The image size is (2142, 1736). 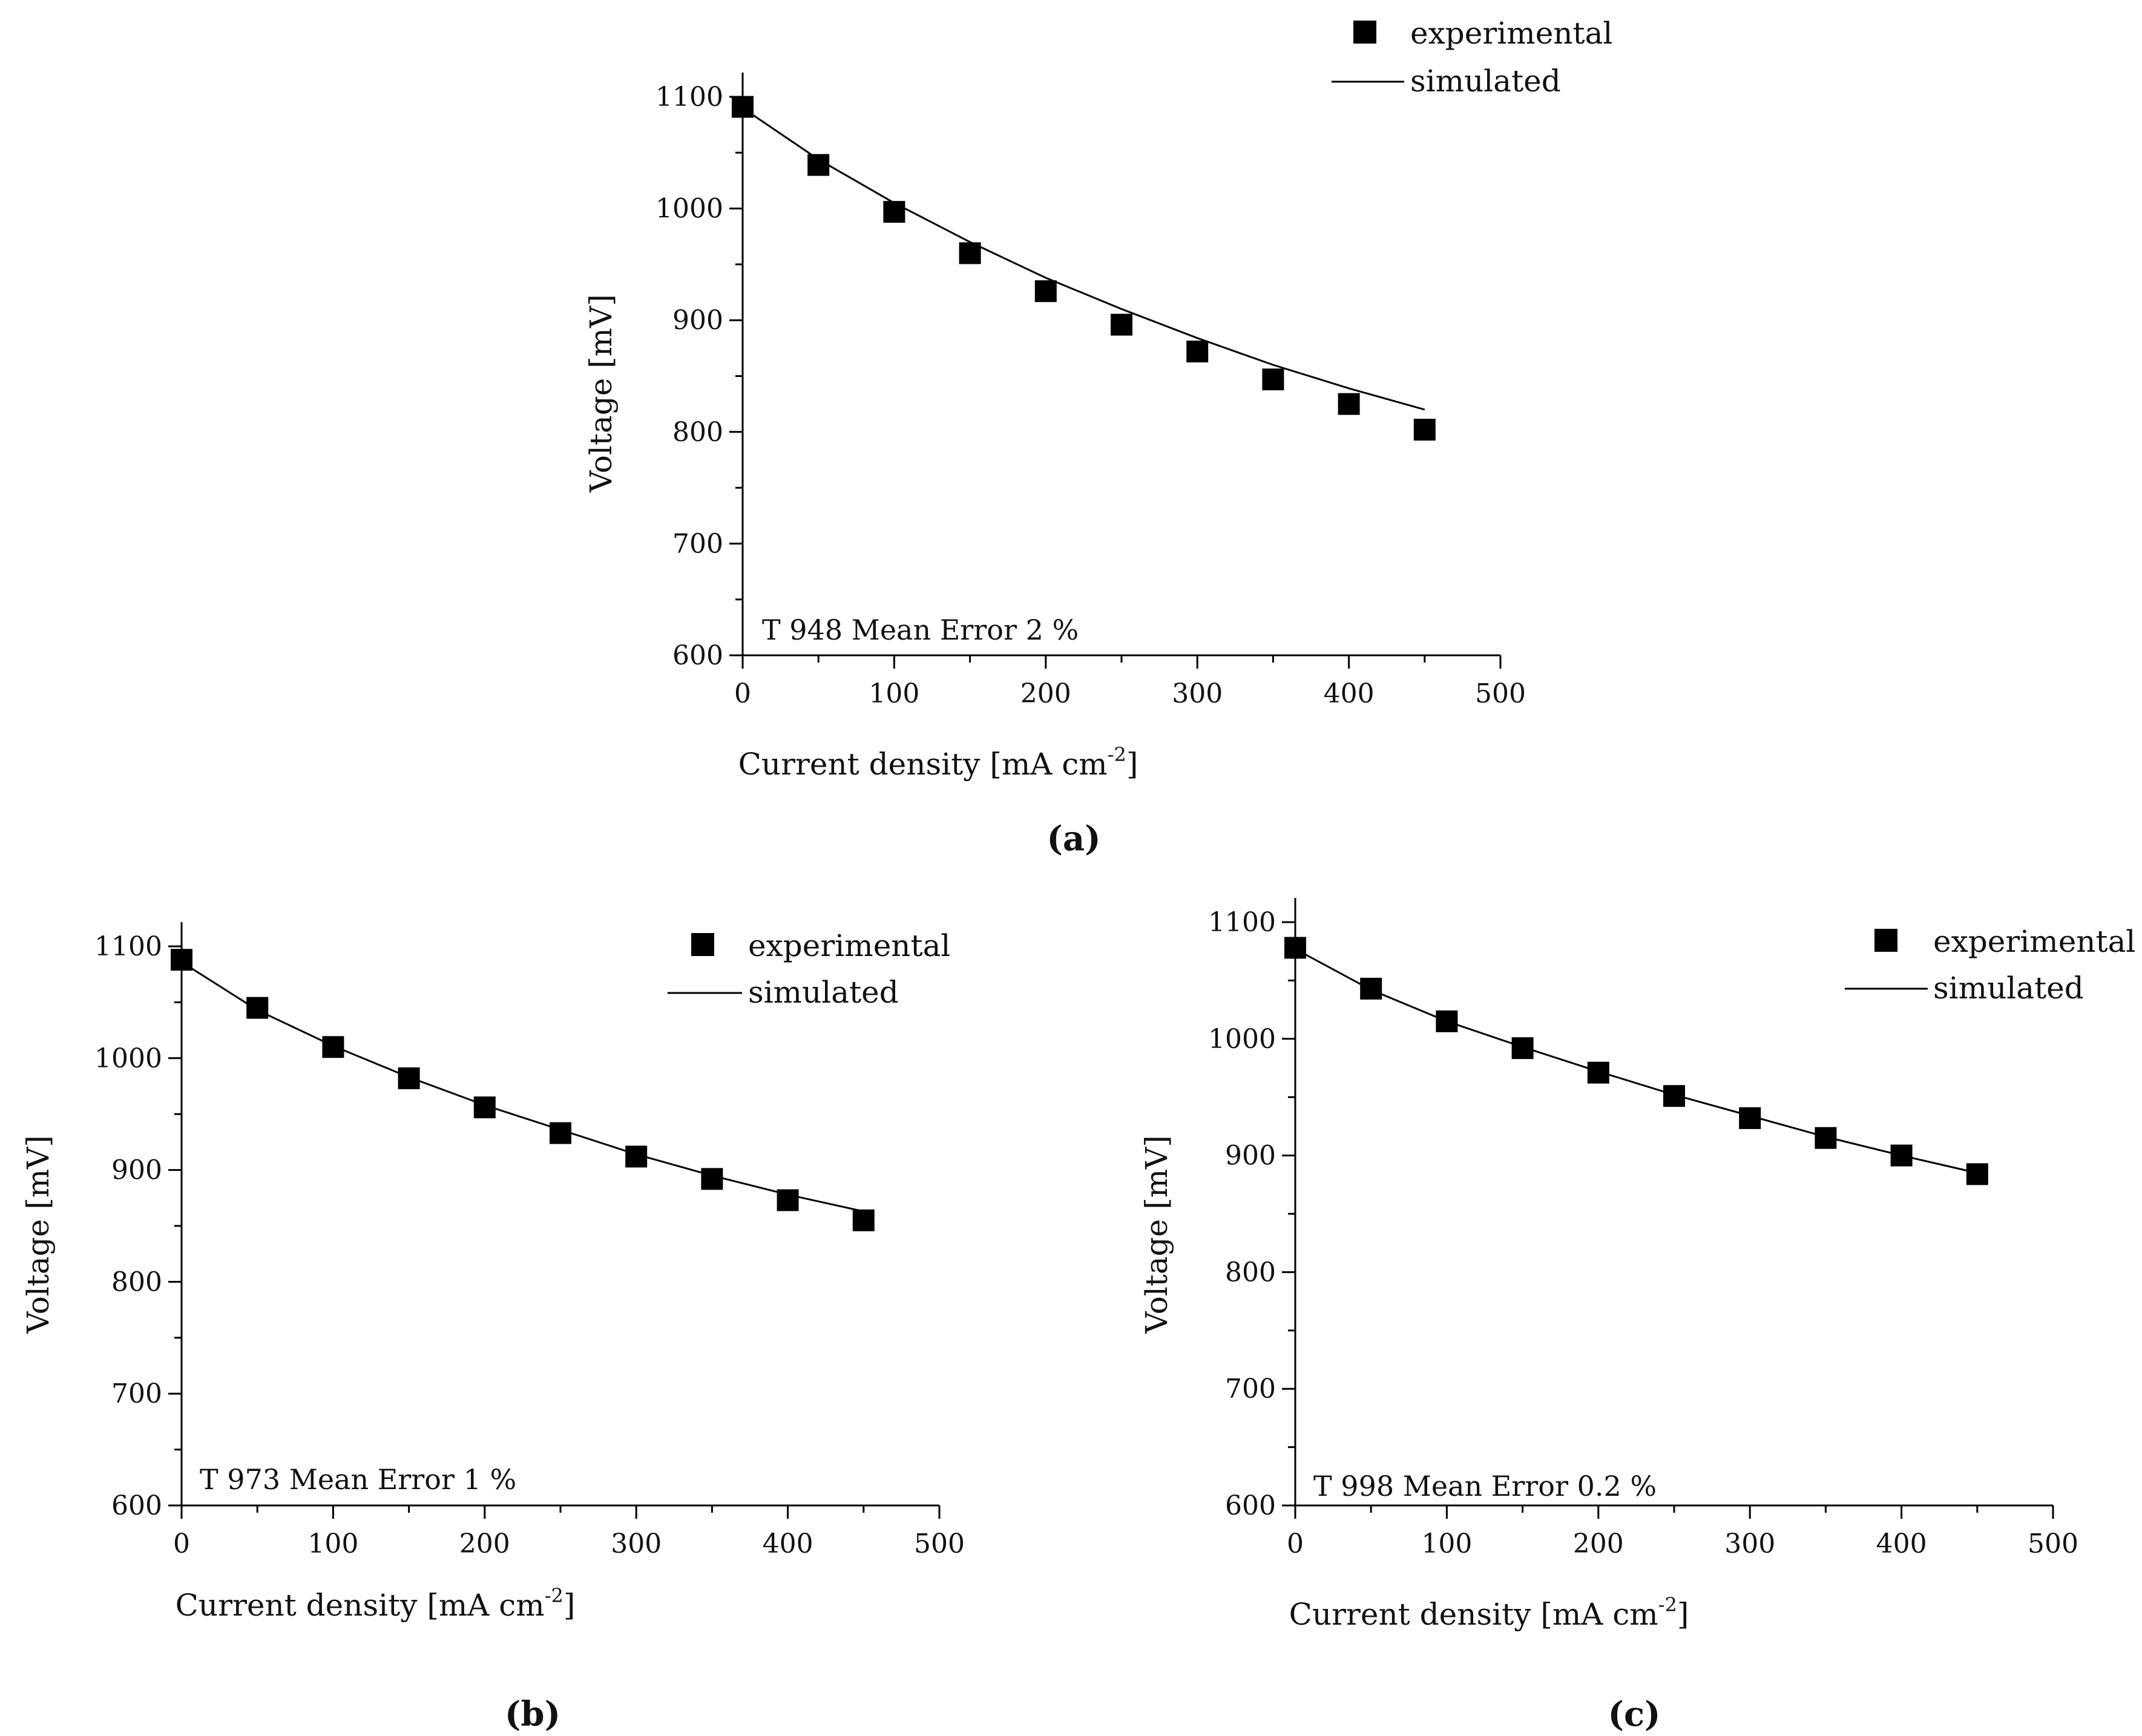 I want to click on chart-annotation: T 998 Mean Error 0.2 %, so click(x=1485, y=1486).